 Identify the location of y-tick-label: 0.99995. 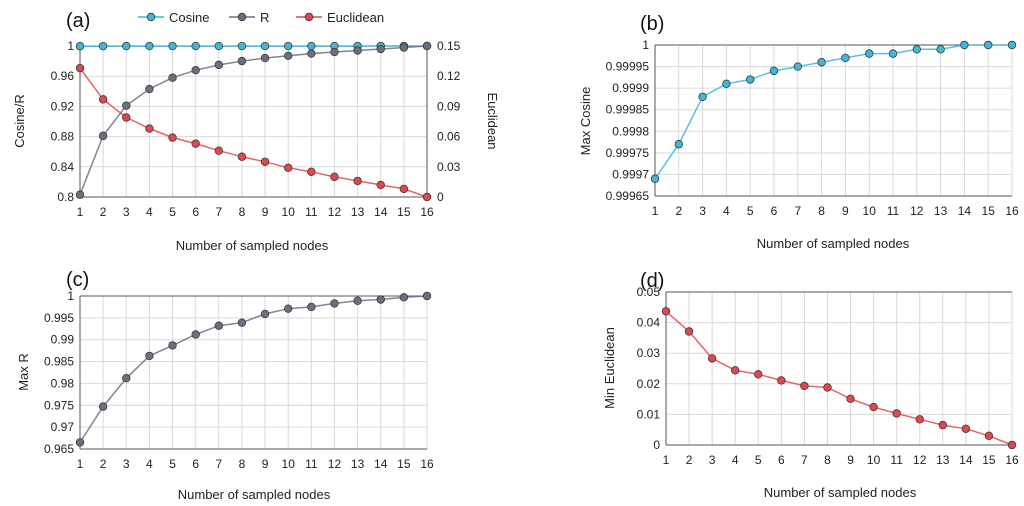
(628, 67).